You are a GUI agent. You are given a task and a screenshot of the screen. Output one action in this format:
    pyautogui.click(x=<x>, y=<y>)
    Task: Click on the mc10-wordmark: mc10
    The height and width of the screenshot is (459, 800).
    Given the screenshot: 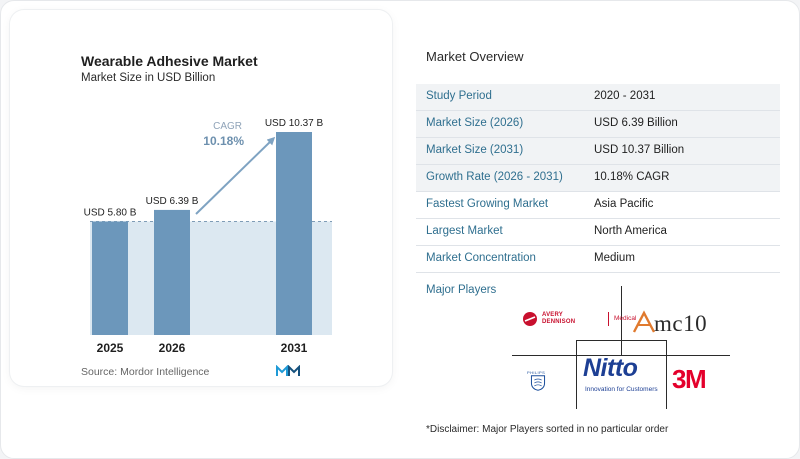 What is the action you would take?
    pyautogui.click(x=681, y=323)
    